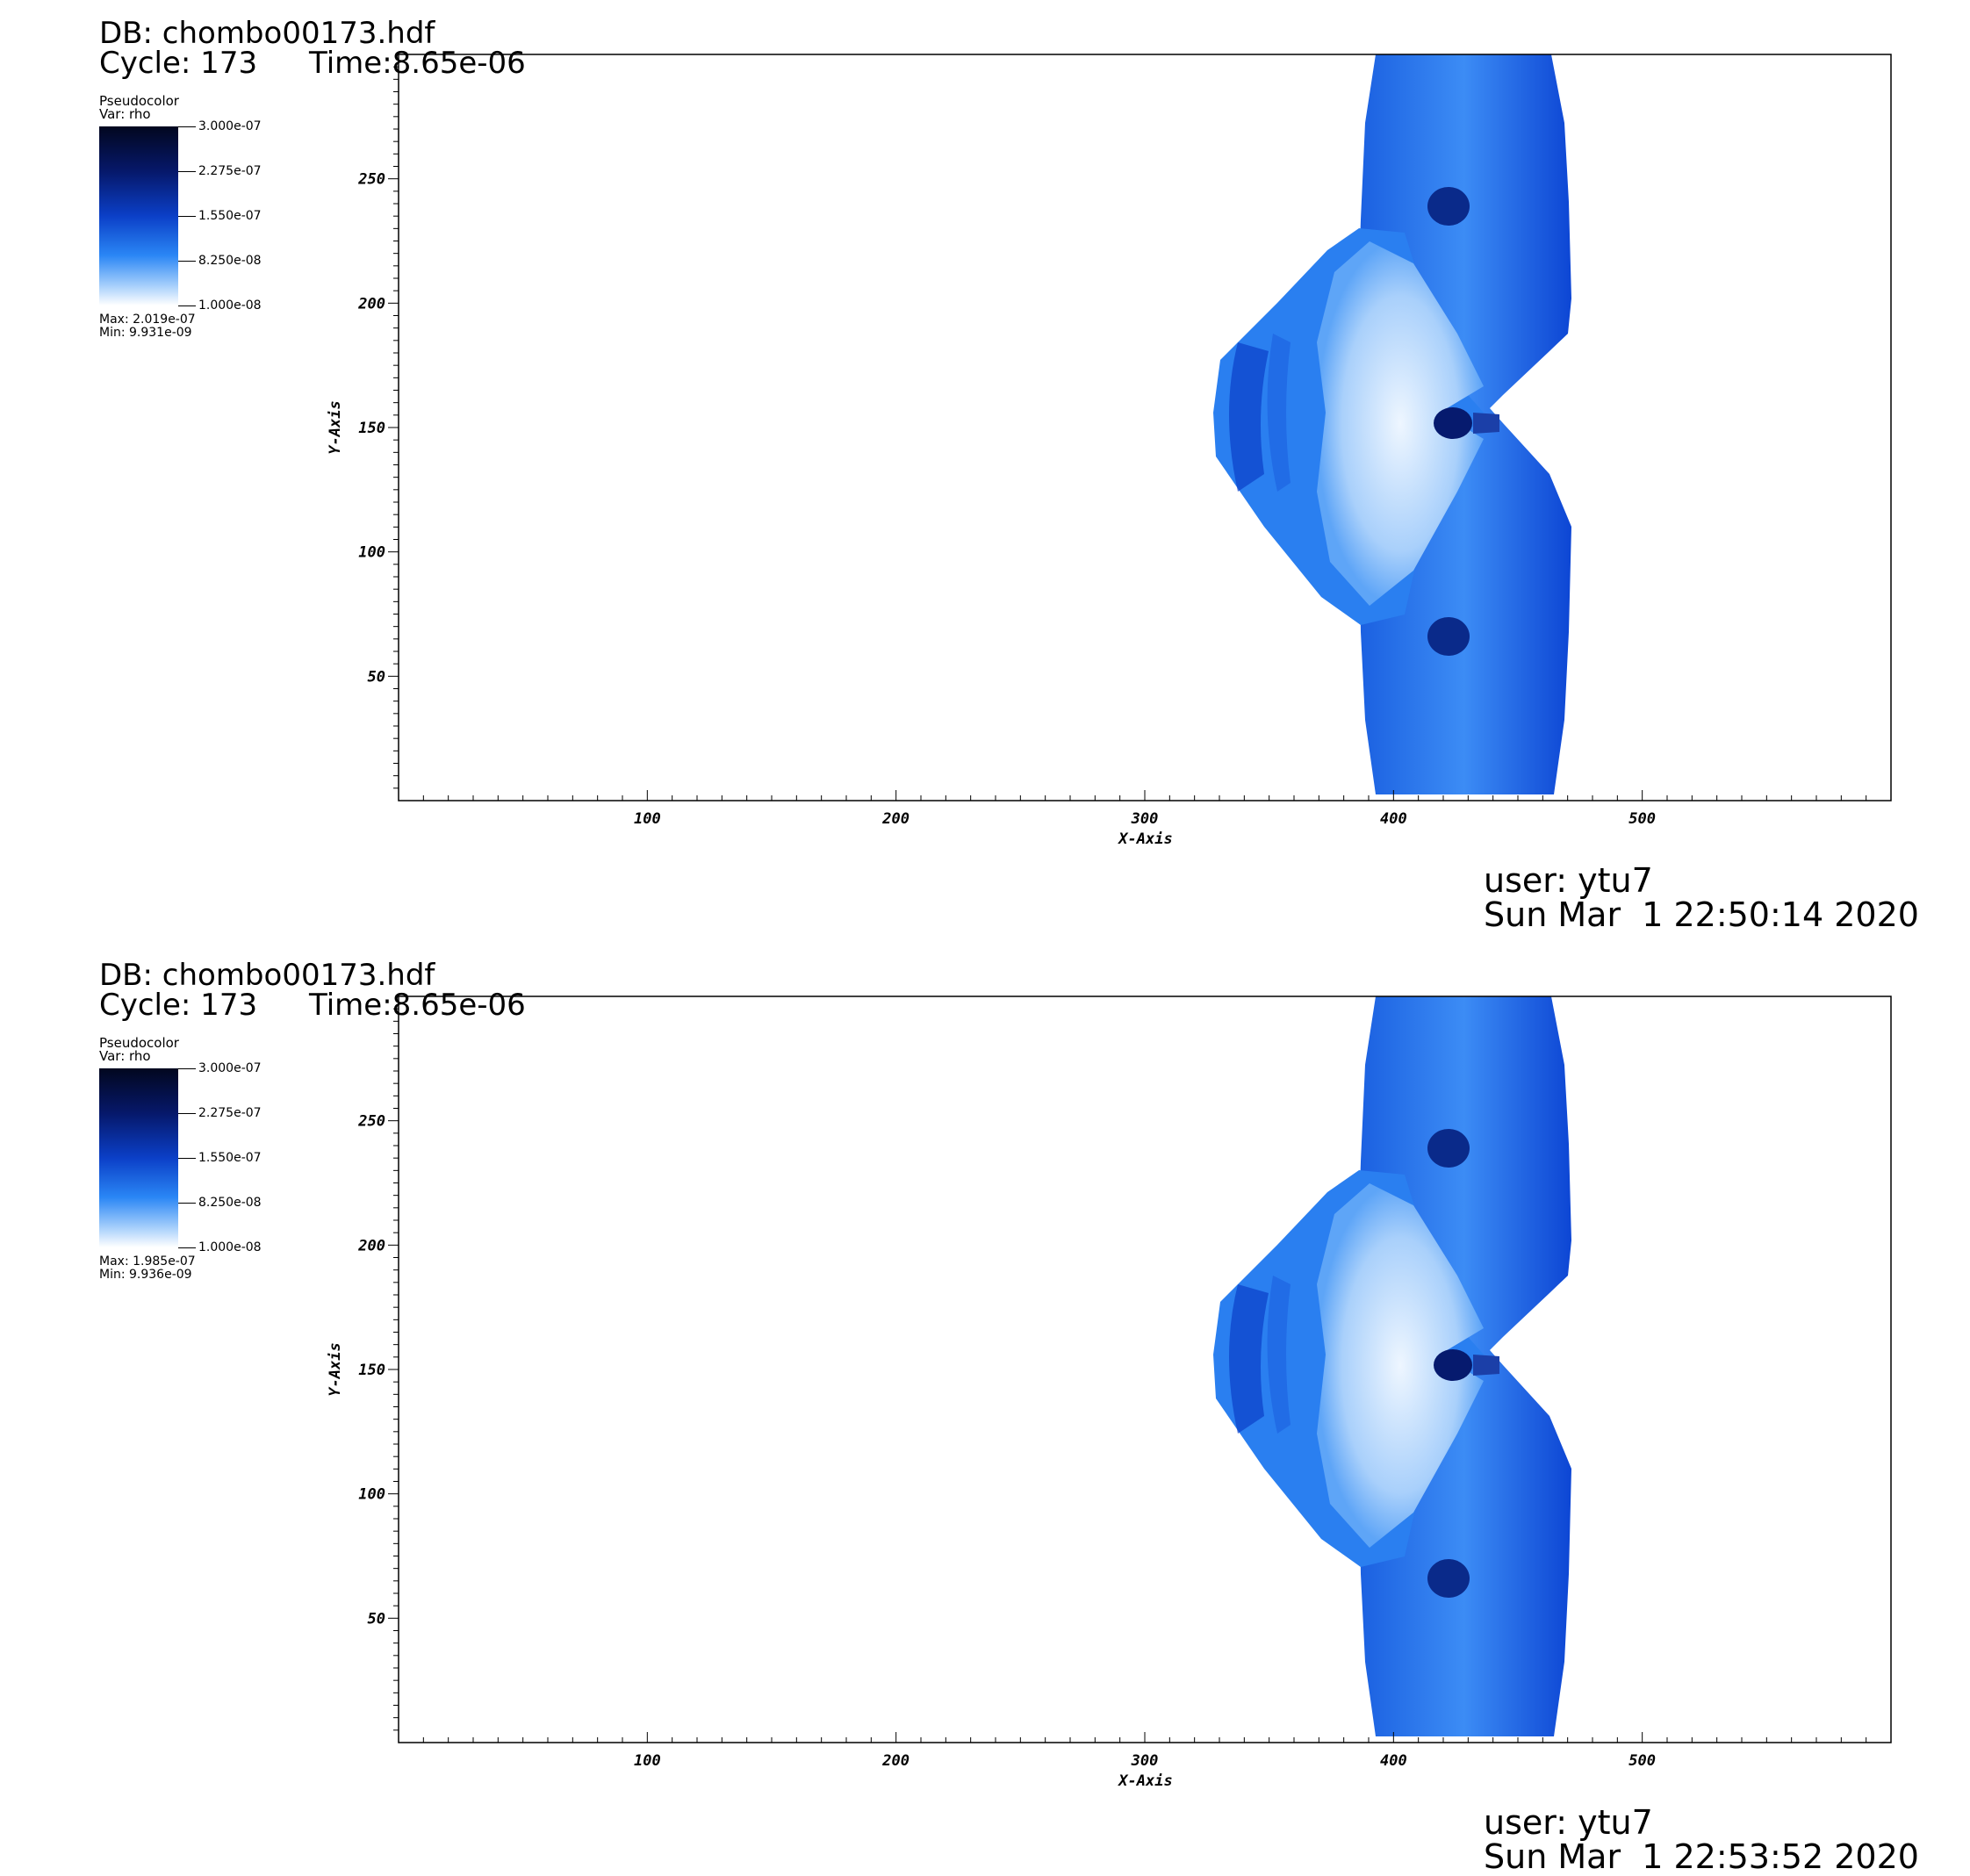  What do you see at coordinates (145, 333) in the screenshot?
I see `data-min: Min: 9.931e-09` at bounding box center [145, 333].